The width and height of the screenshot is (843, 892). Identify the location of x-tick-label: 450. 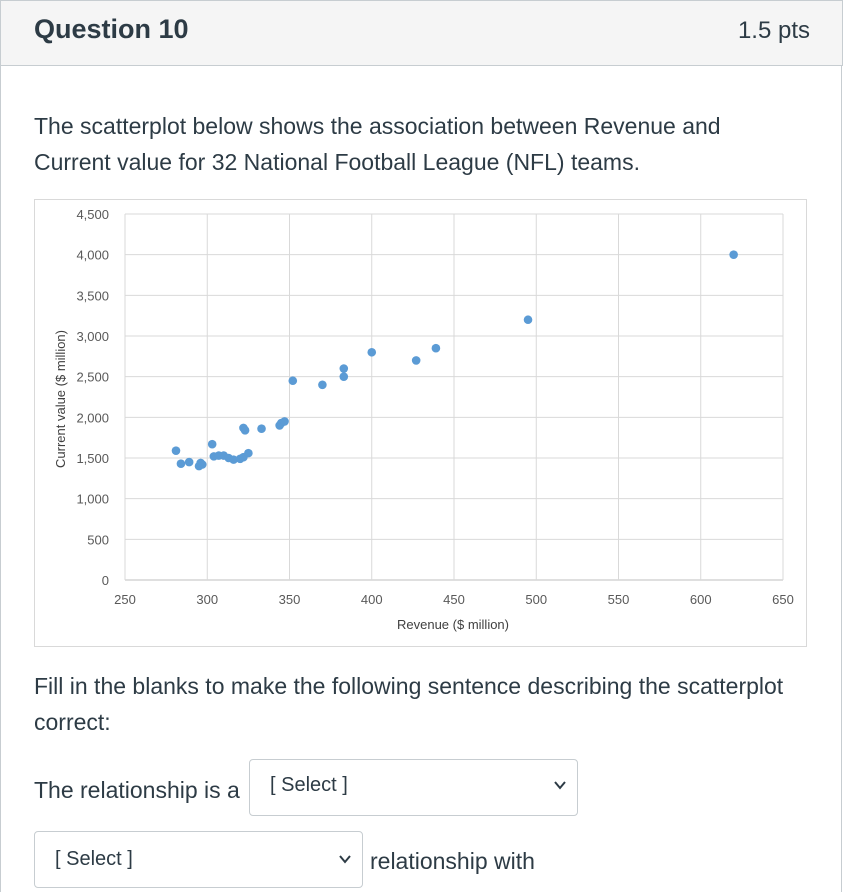
(454, 599).